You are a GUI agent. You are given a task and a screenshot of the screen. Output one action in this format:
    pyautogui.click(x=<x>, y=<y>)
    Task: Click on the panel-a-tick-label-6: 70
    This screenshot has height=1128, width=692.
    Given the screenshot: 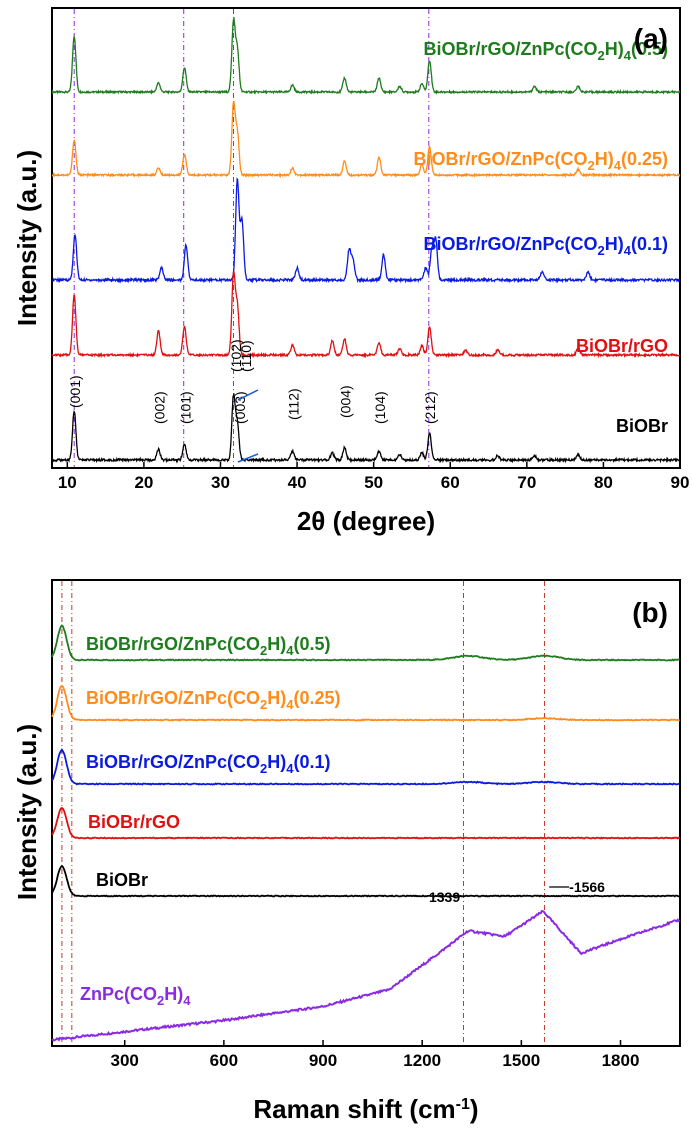 What is the action you would take?
    pyautogui.click(x=526, y=482)
    